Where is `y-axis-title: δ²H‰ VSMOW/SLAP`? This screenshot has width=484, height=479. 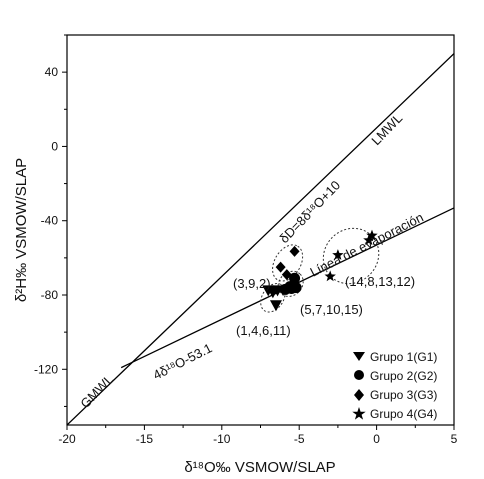
y-axis-title: δ²H‰ VSMOW/SLAP is located at coordinates (21, 230).